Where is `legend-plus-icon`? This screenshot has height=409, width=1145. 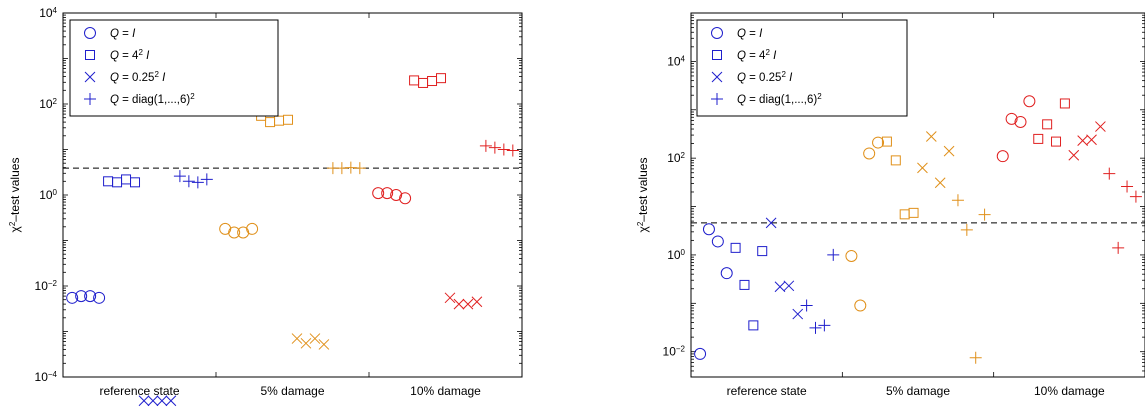
legend-plus-icon is located at coordinates (90, 99).